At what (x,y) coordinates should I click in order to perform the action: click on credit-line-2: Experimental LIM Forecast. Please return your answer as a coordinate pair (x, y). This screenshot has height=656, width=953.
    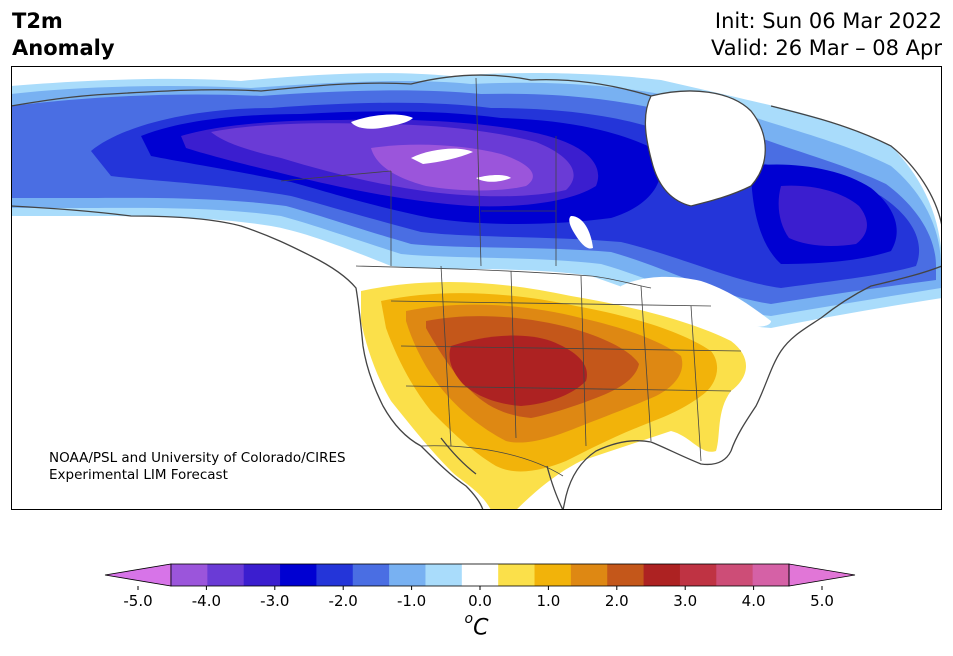
    Looking at the image, I should click on (138, 475).